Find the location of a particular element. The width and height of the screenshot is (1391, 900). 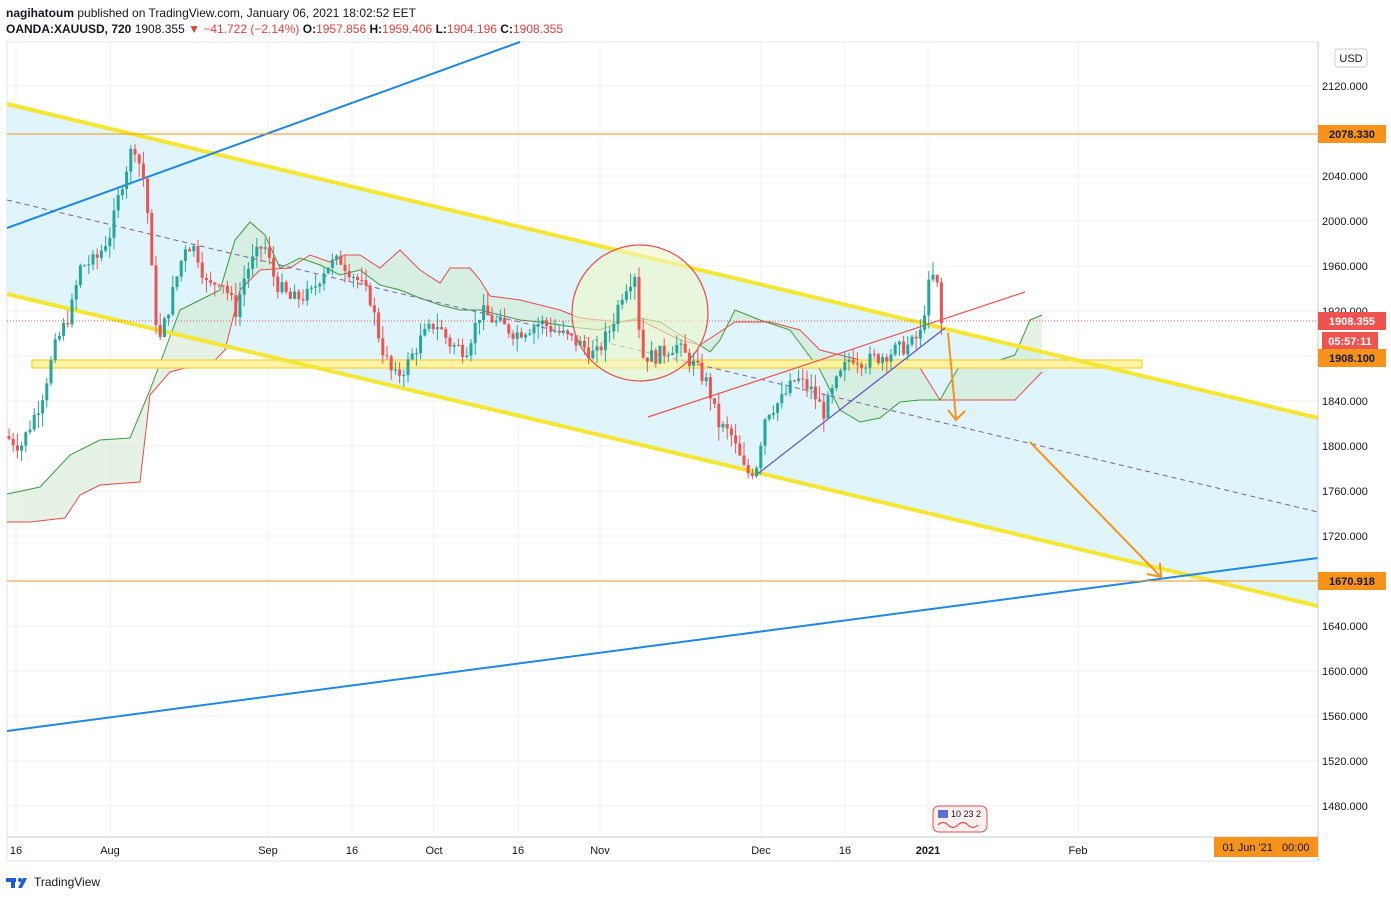

y-tick-label: 1840.000 is located at coordinates (1345, 402).